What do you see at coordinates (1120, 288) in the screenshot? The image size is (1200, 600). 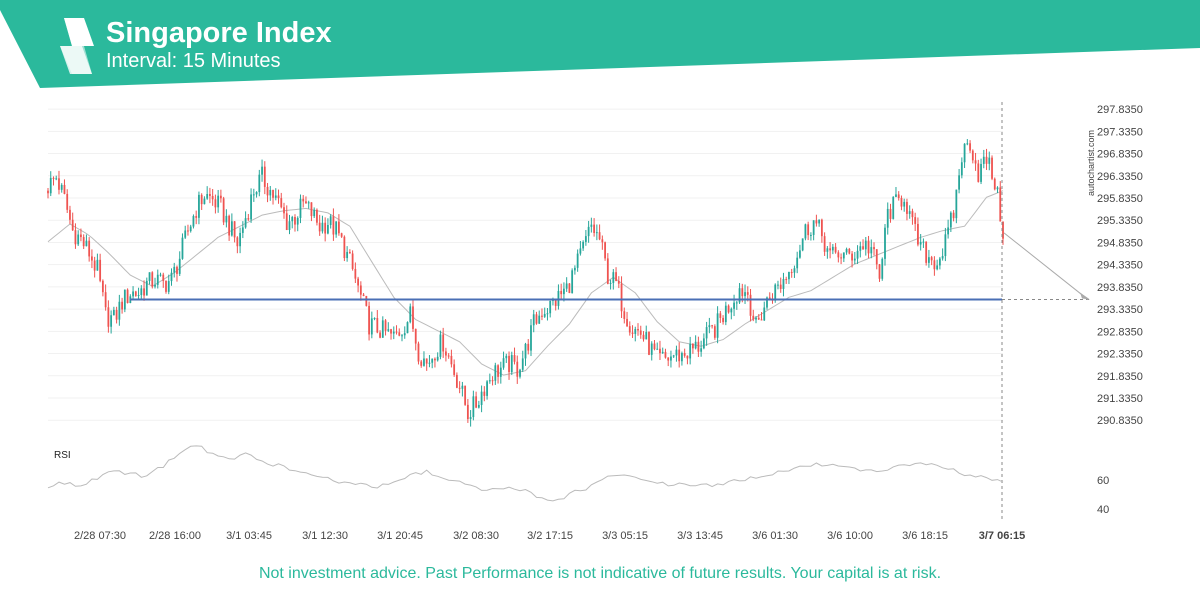 I see `y-tick-label: 293.8350` at bounding box center [1120, 288].